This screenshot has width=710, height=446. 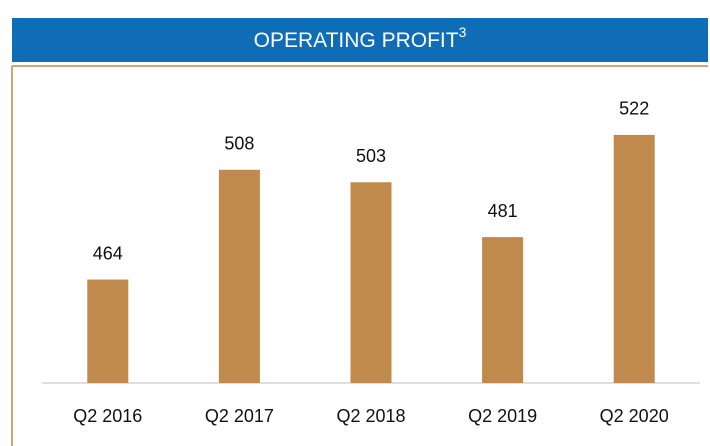 What do you see at coordinates (371, 156) in the screenshot?
I see `data-label: 503` at bounding box center [371, 156].